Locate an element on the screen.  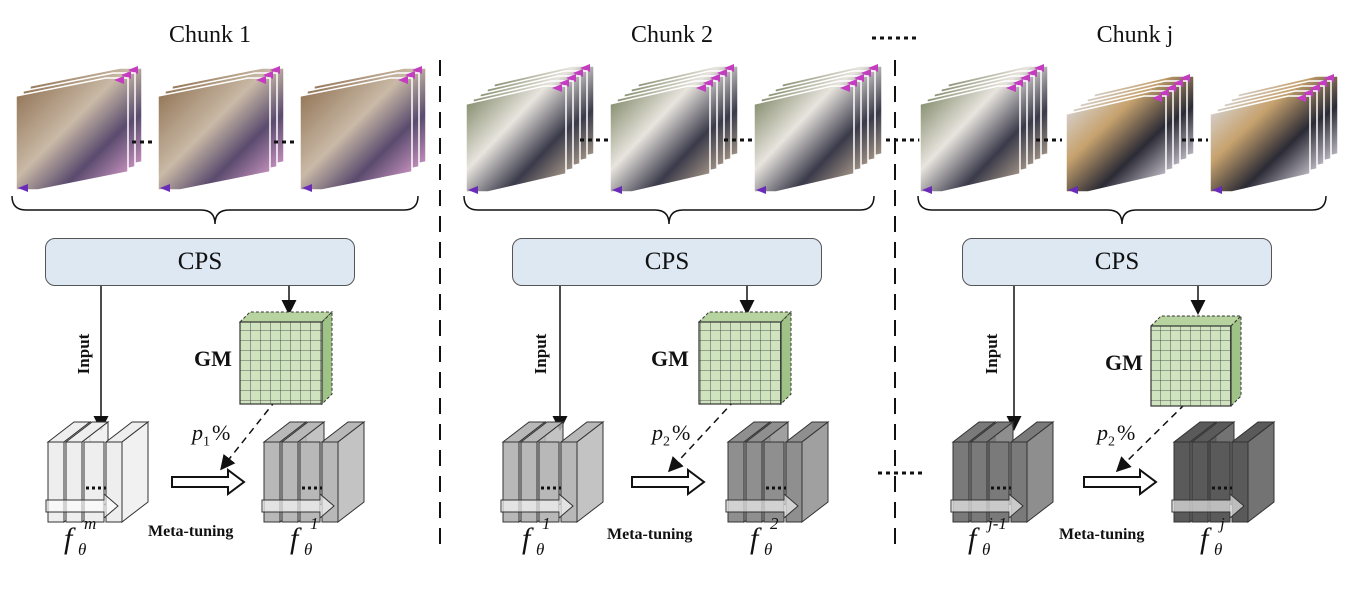
p-sub: 2 is located at coordinates (666, 442).